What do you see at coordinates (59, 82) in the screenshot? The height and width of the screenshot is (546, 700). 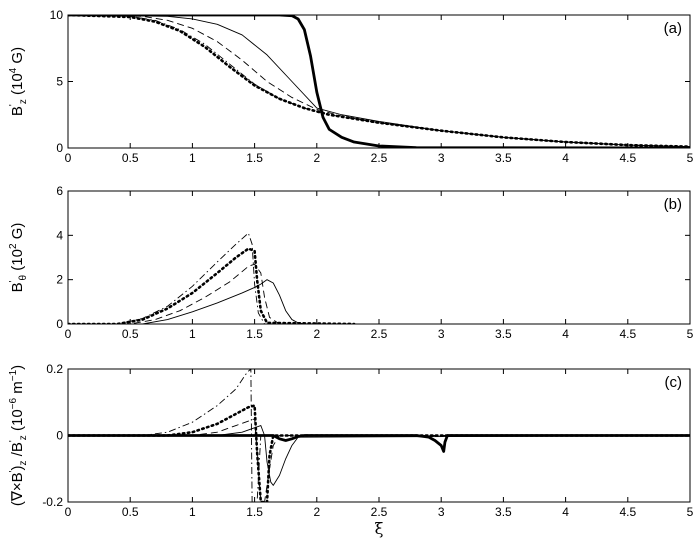 I see `y-tick-label: 5` at bounding box center [59, 82].